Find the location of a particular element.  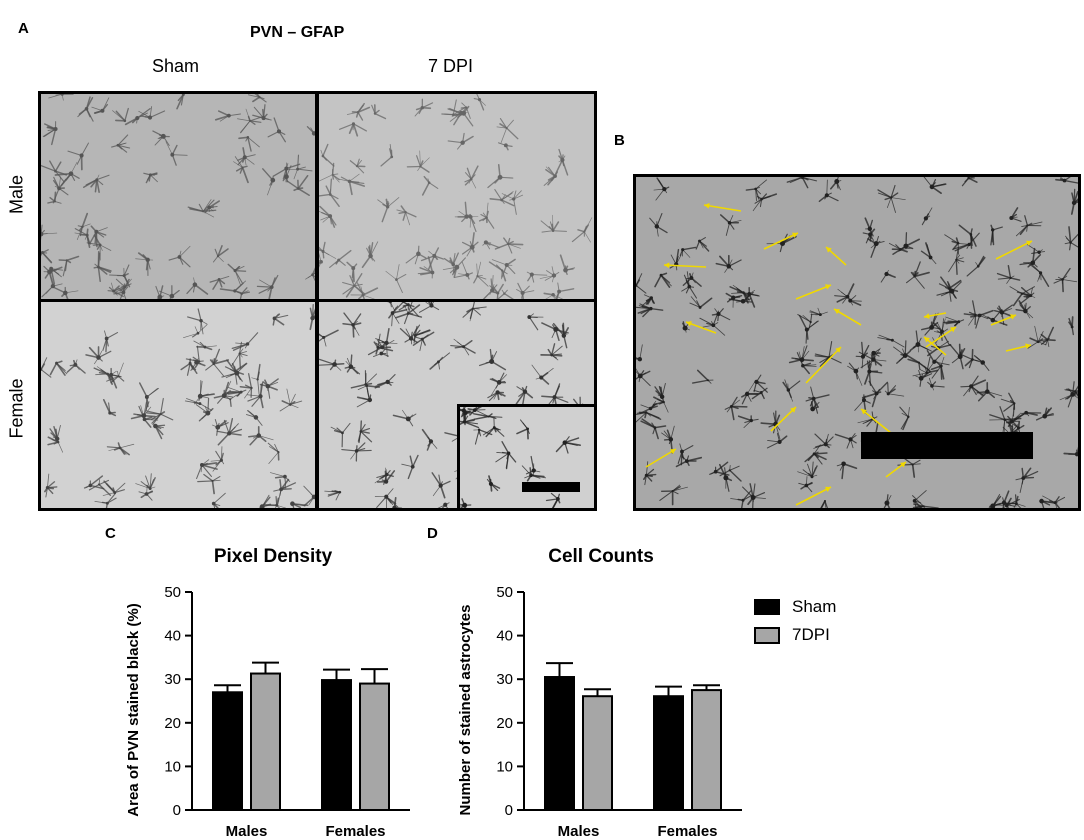

y-axis-label: Area of PVN stained black (%) is located at coordinates (133, 709).